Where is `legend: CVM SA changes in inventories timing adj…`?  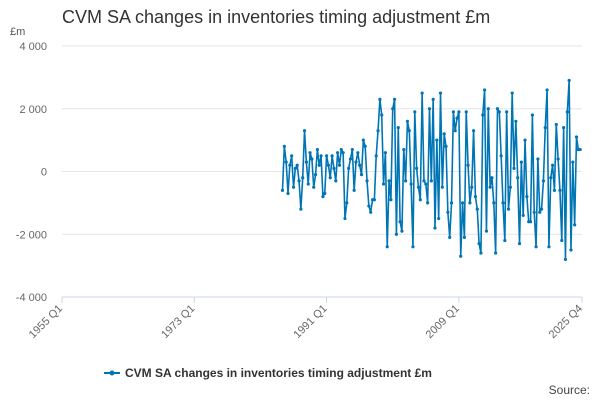
legend: CVM SA changes in inventories timing adj… is located at coordinates (268, 373).